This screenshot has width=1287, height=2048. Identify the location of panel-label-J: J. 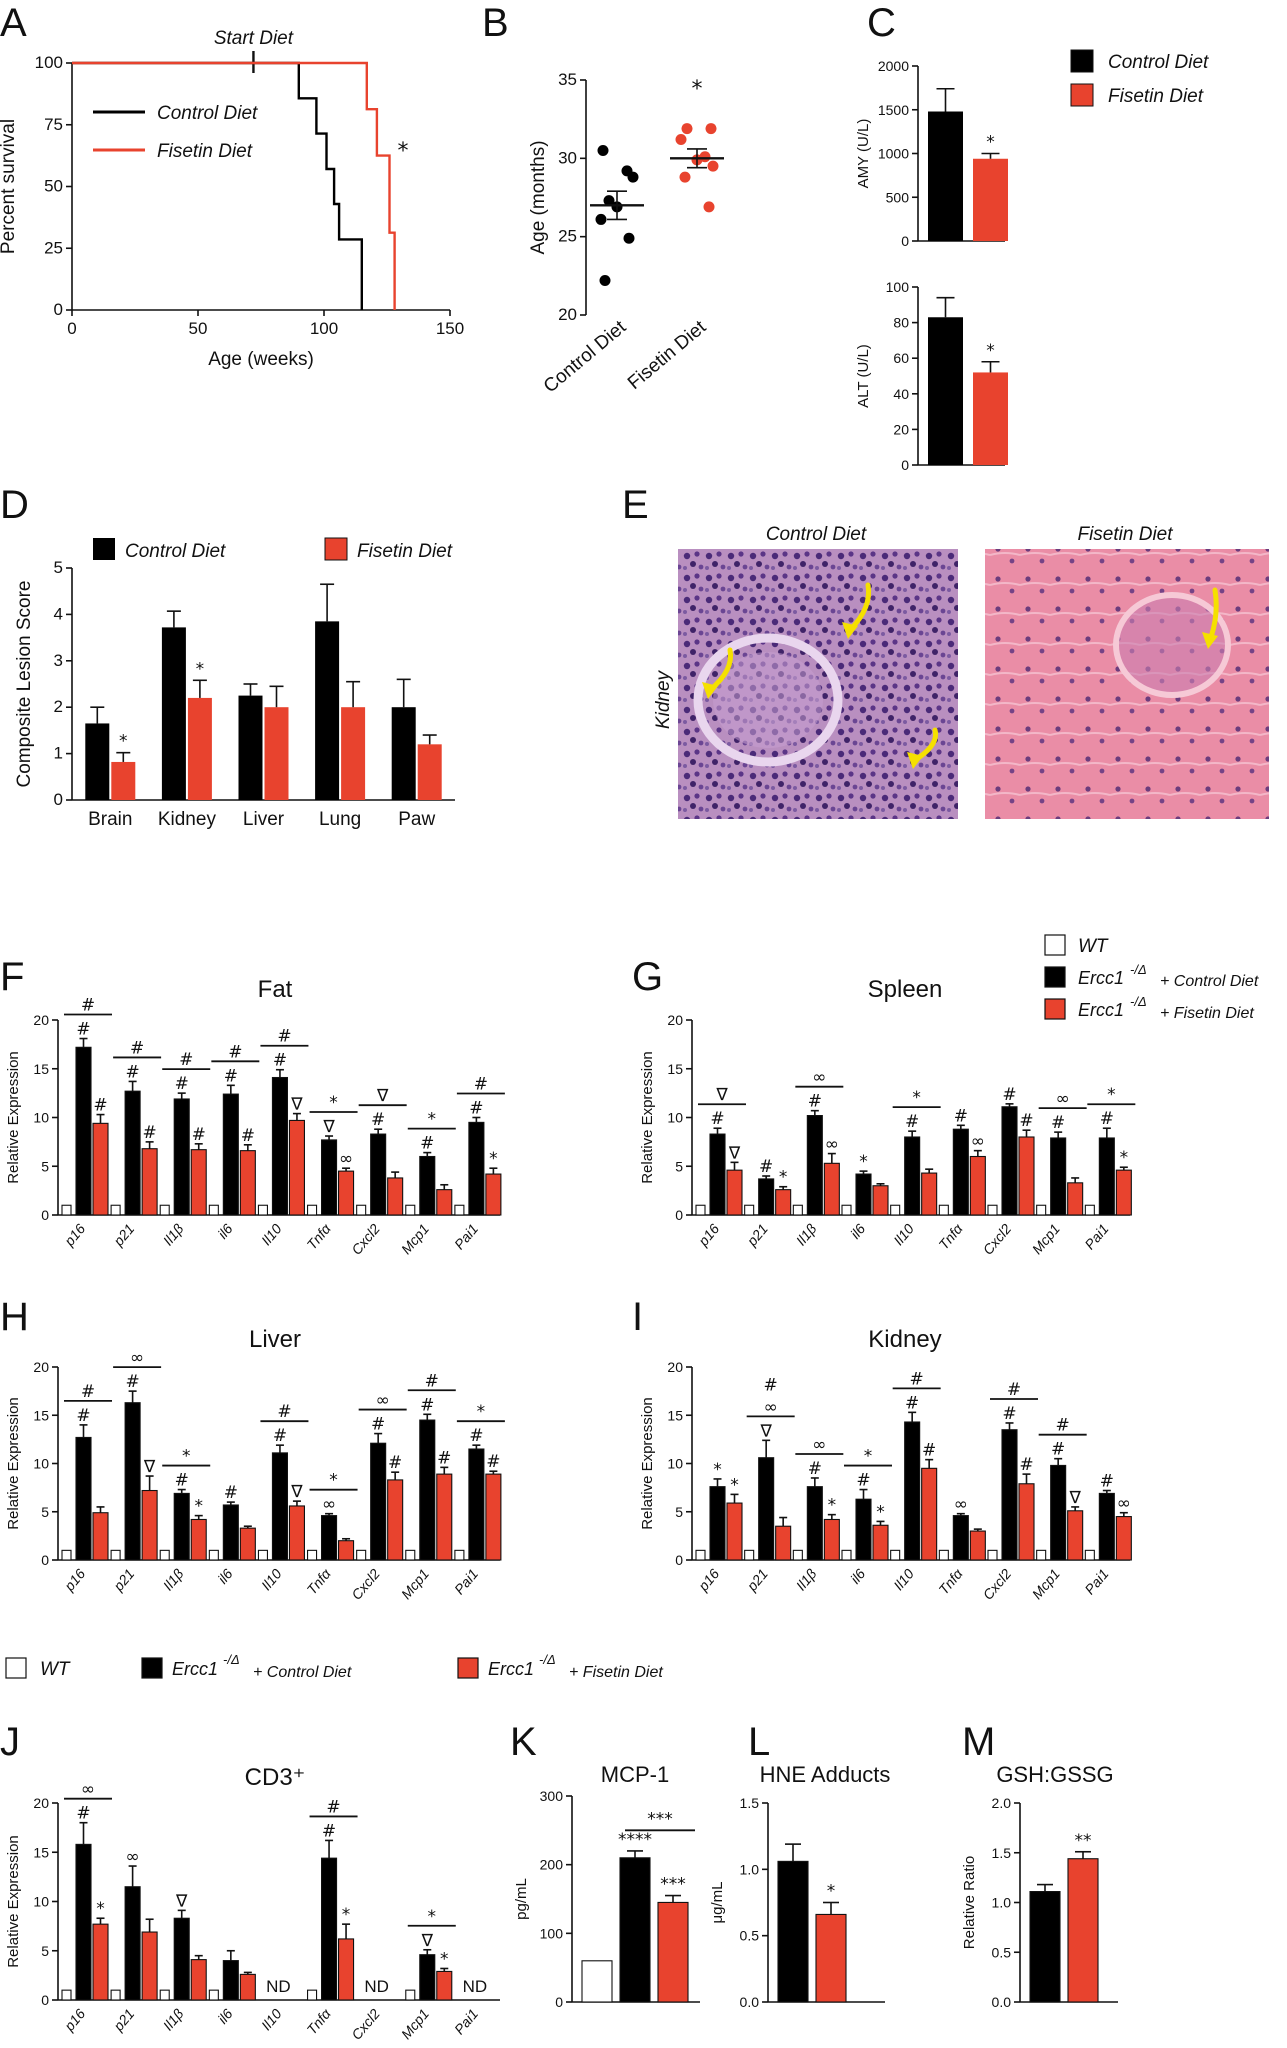
(10, 1742).